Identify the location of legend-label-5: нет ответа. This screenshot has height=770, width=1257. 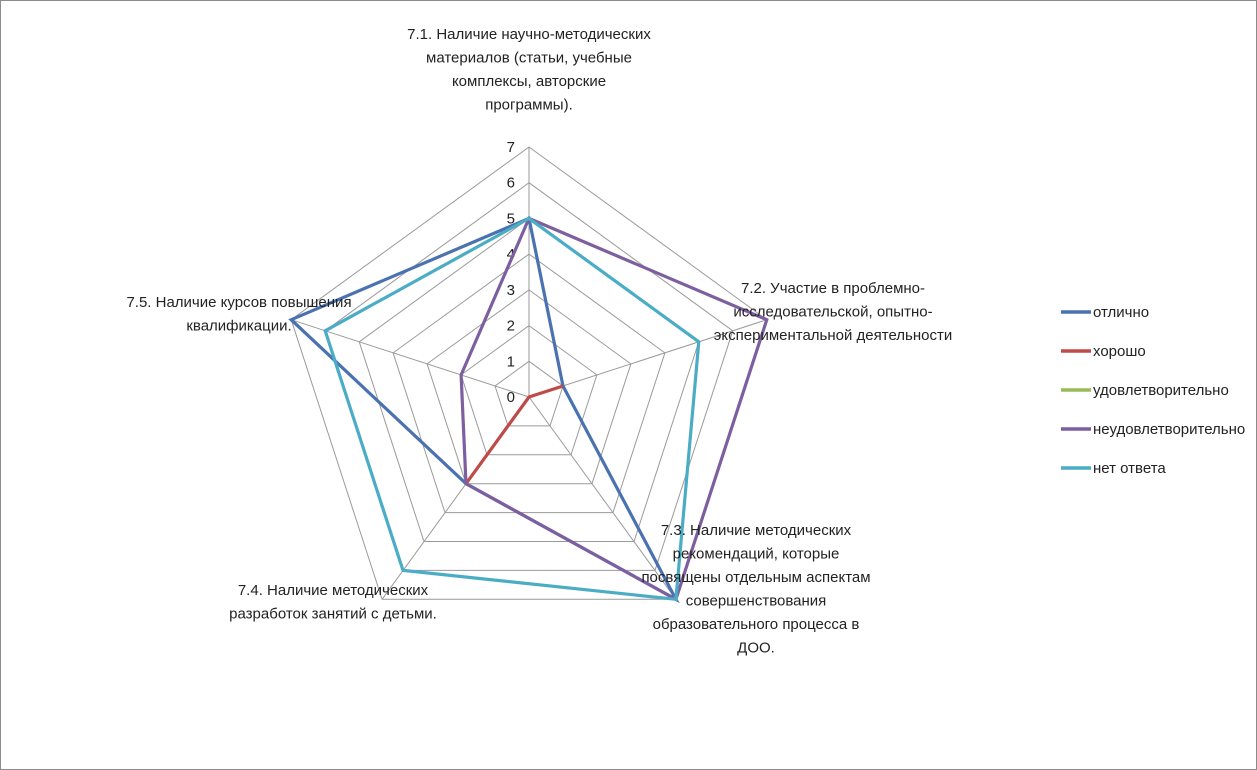
(1129, 468).